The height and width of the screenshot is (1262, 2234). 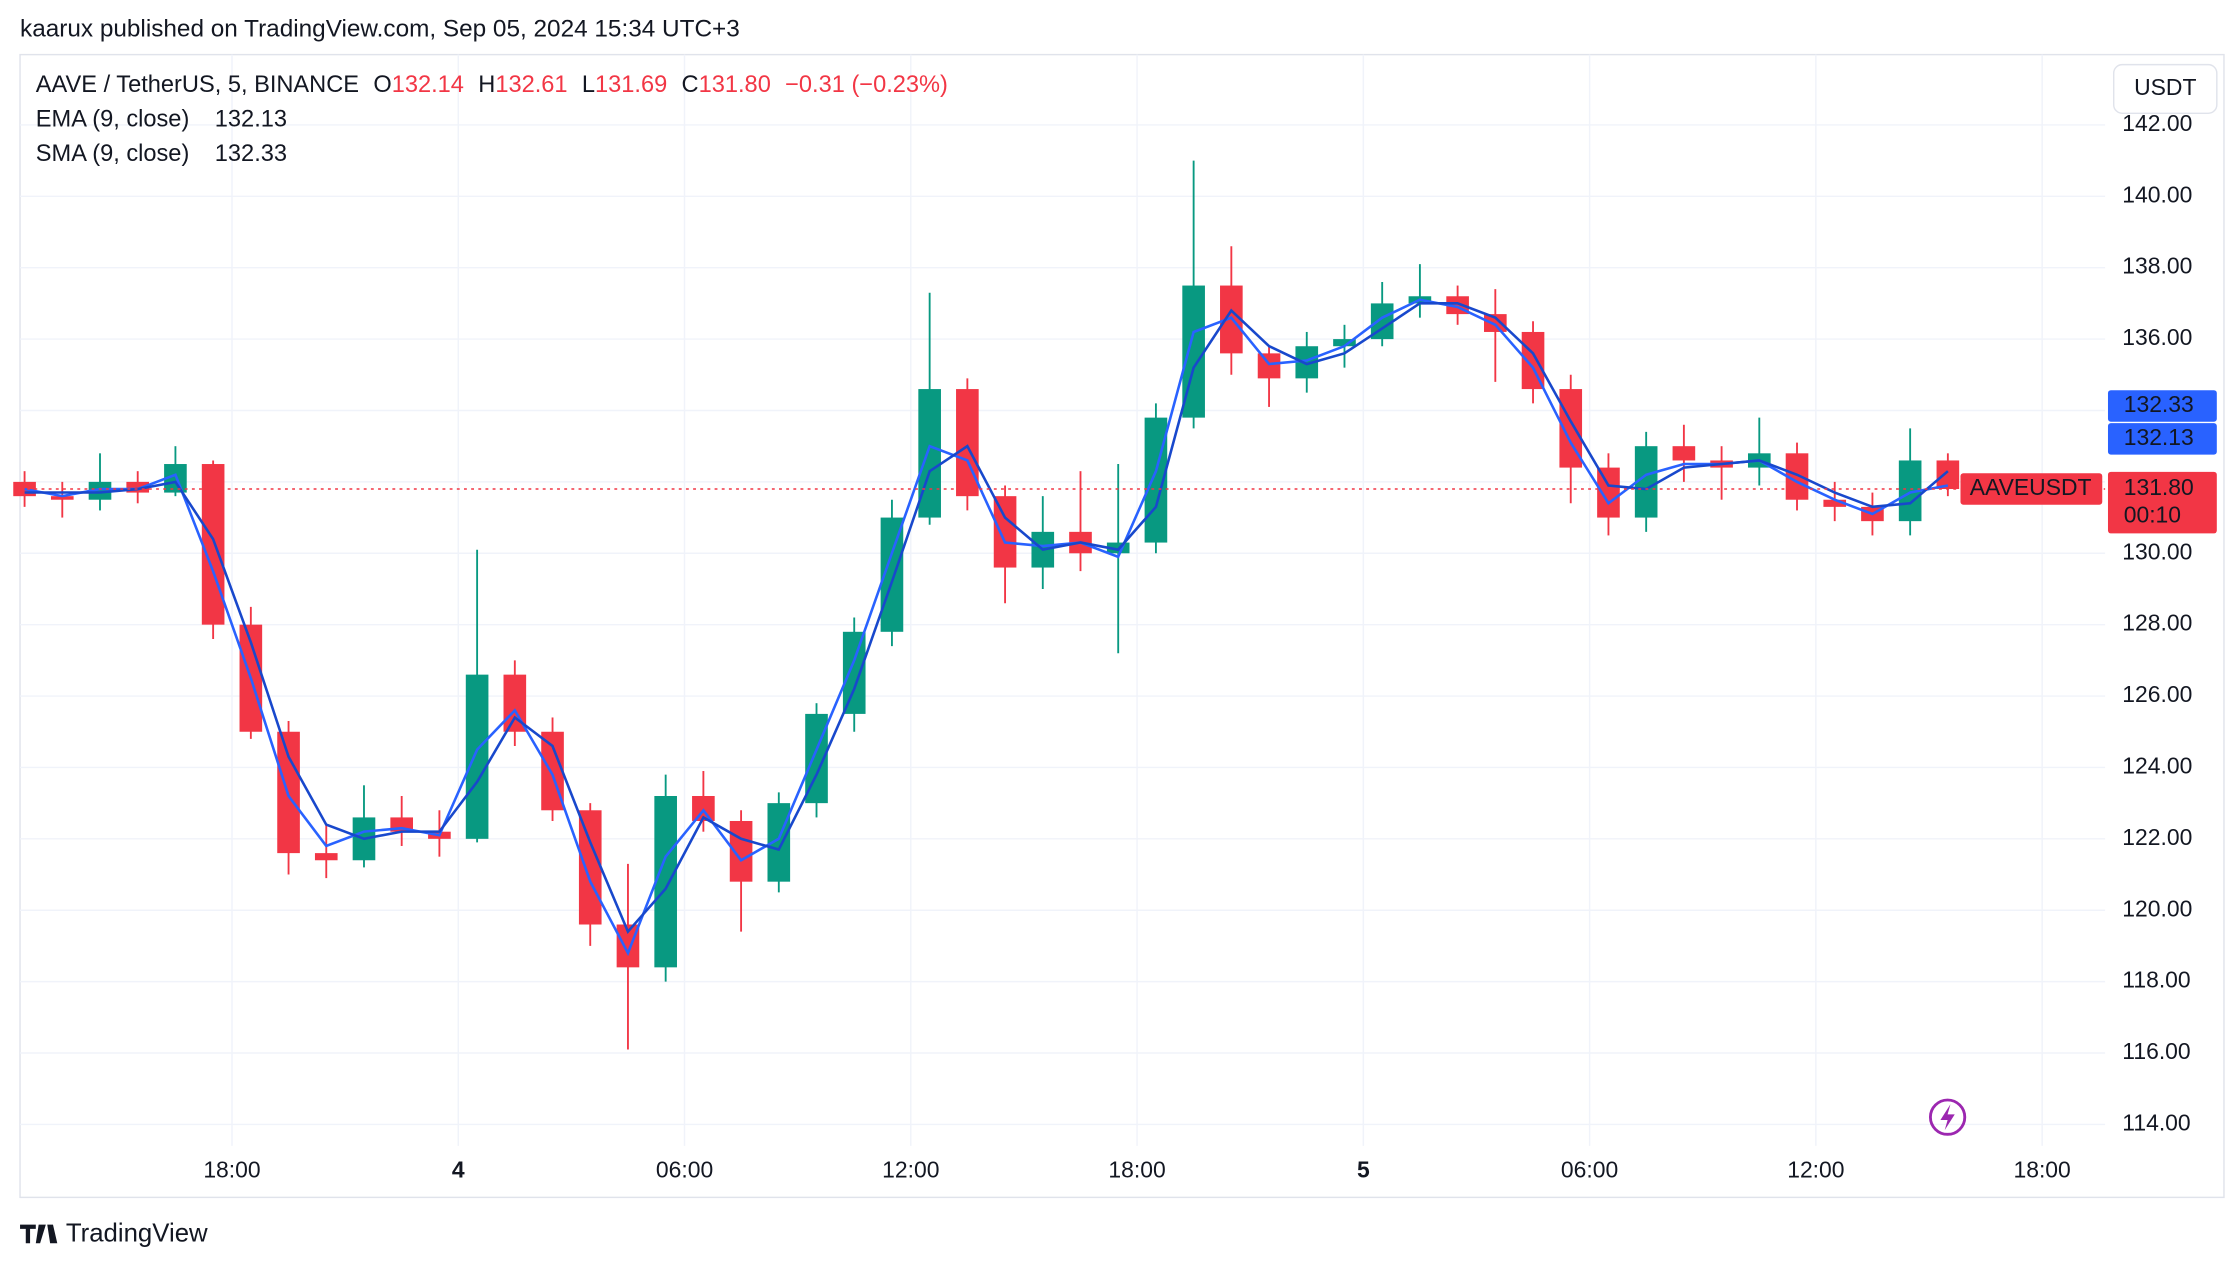 I want to click on legend-name: EMA (9, close), so click(x=113, y=120).